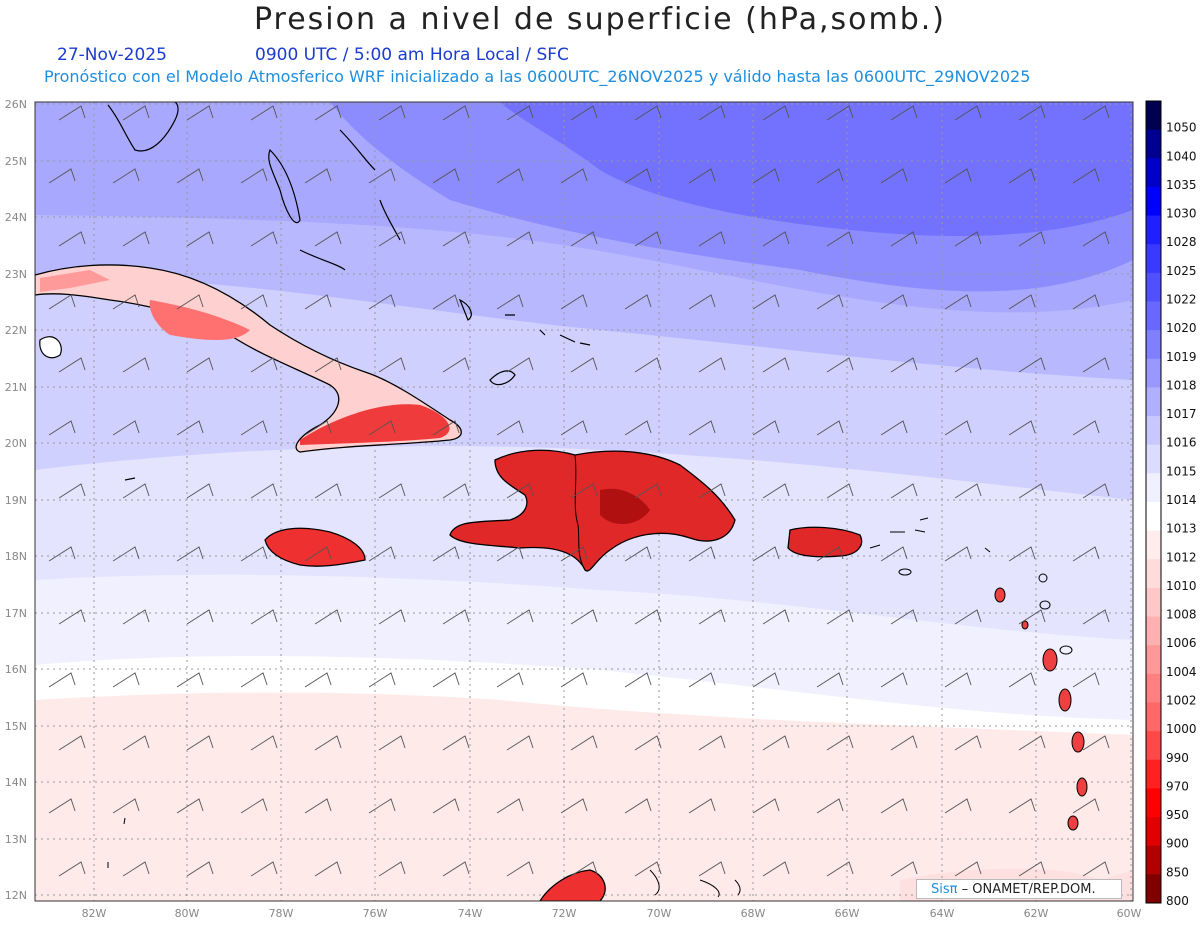 Image resolution: width=1200 pixels, height=927 pixels. I want to click on colorbar-label: 1010, so click(1181, 586).